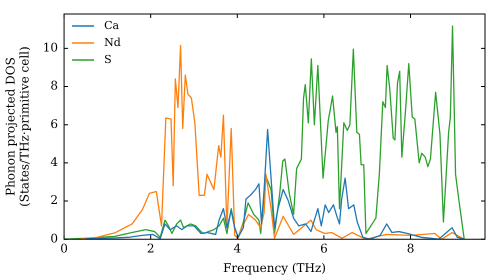 The height and width of the screenshot is (280, 500). Describe the element at coordinates (50, 47) in the screenshot. I see `y-tick-label: 10` at that location.